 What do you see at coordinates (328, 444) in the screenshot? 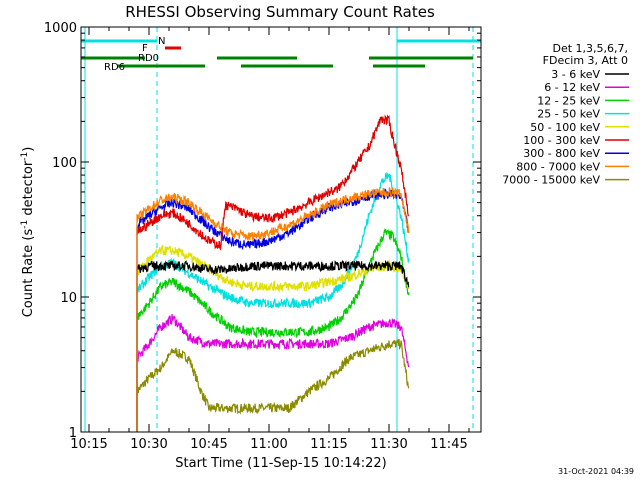
I see `x-tick-label: 11:15` at bounding box center [328, 444].